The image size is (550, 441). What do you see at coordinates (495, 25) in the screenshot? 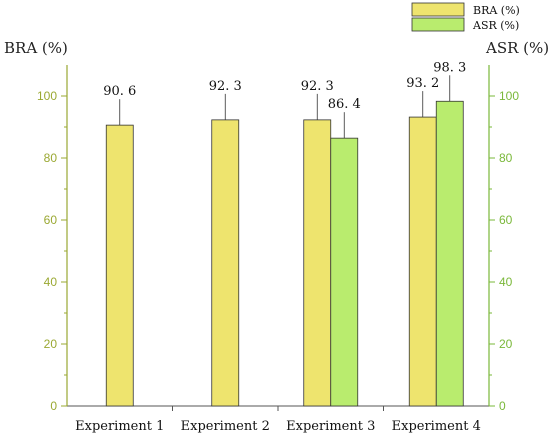
I see `legend-label: ASR (%)` at bounding box center [495, 25].